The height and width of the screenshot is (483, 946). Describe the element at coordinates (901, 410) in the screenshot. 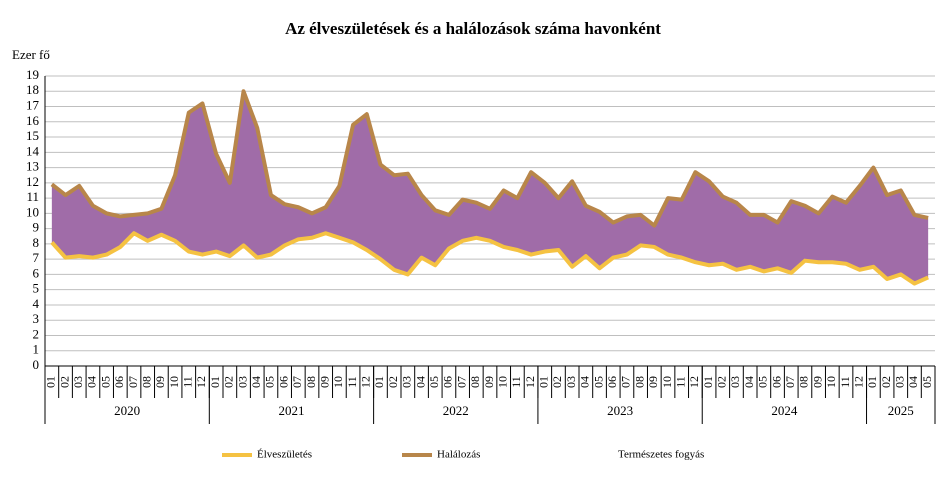

I see `group-label: 2025` at that location.